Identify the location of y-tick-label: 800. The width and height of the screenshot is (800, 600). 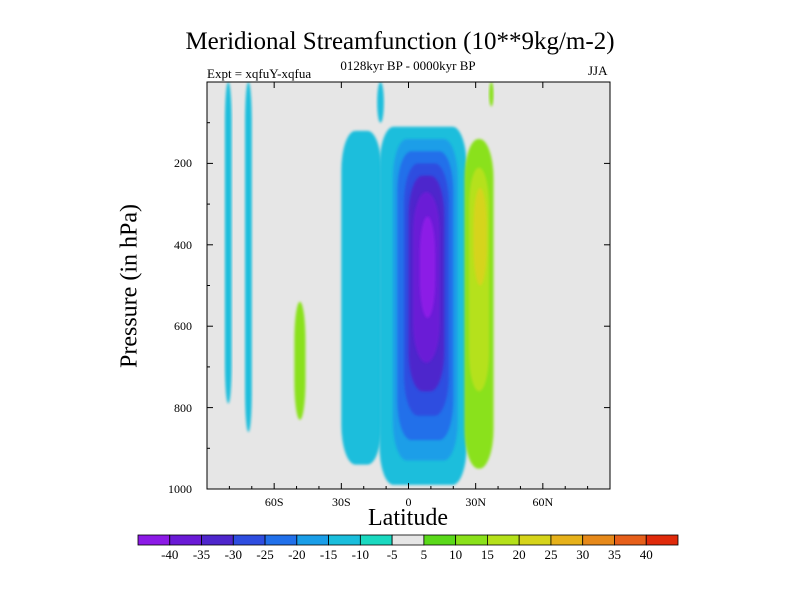
(183, 407).